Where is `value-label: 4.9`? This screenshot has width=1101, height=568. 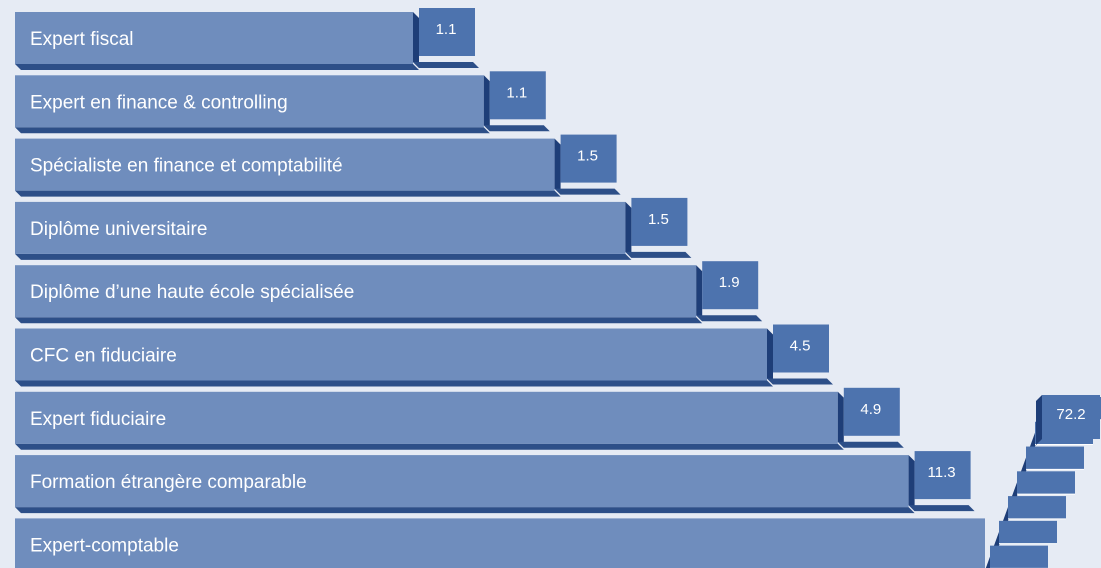
value-label: 4.9 is located at coordinates (870, 409).